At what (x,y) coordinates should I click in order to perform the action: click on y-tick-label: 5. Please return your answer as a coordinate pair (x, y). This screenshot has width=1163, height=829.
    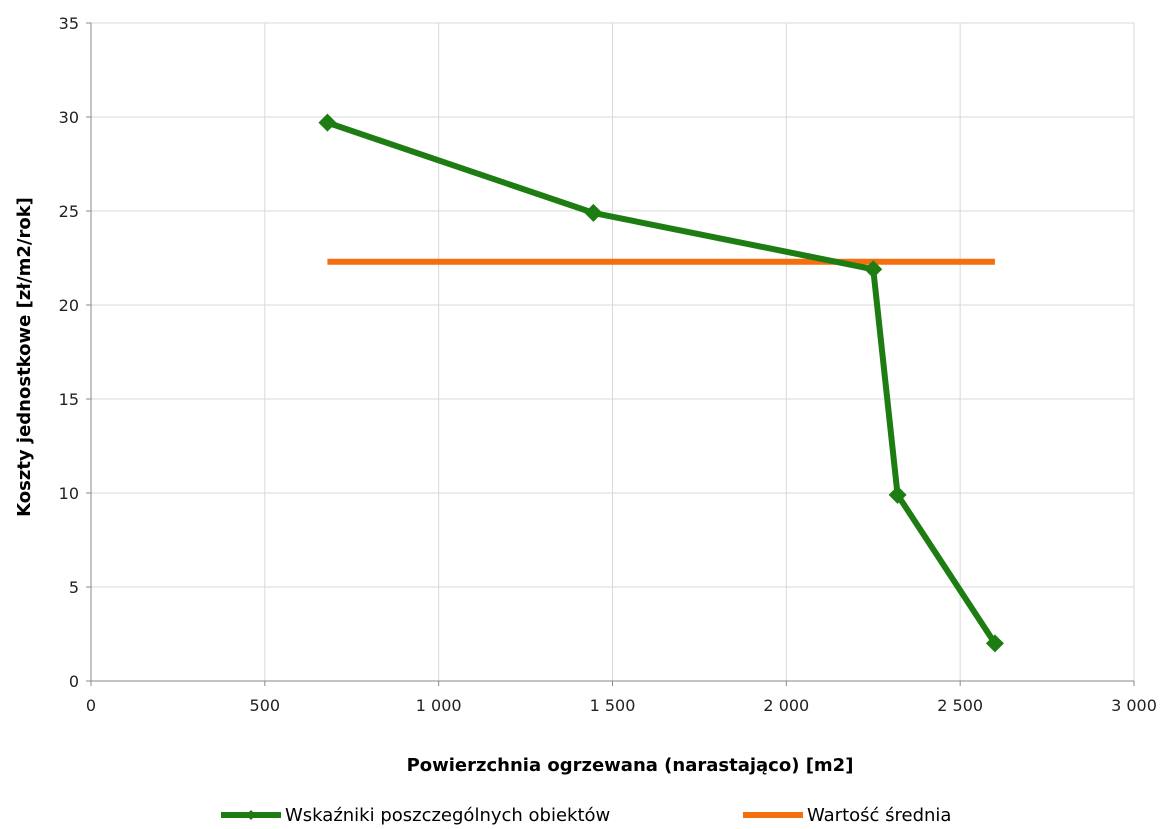
    Looking at the image, I should click on (74, 587).